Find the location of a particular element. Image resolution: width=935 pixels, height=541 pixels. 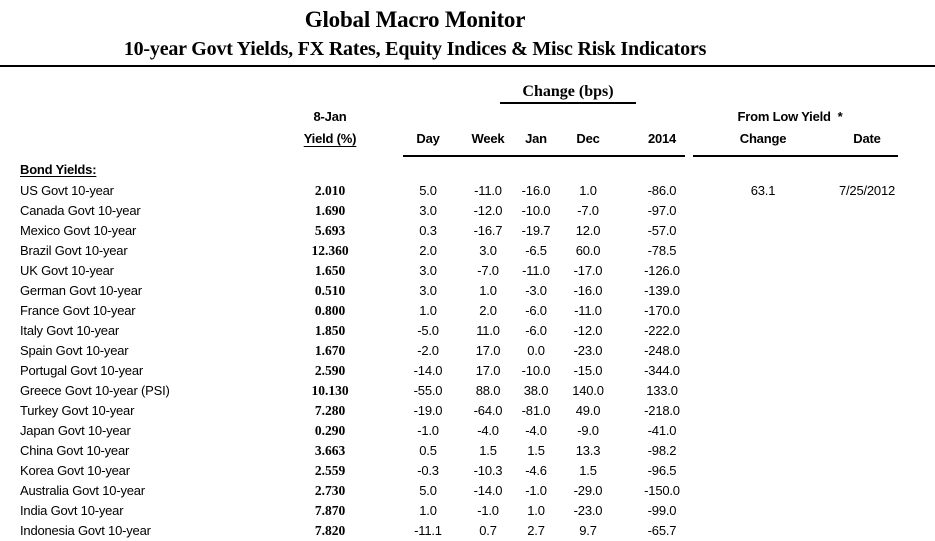

name-cell: Indonesia Govt 10-year is located at coordinates (85, 530).